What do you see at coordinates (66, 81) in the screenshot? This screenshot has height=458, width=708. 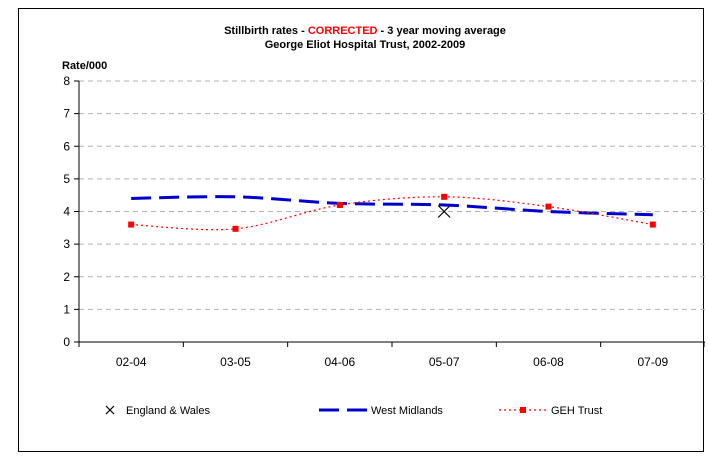 I see `y-tick-label-8: 8` at bounding box center [66, 81].